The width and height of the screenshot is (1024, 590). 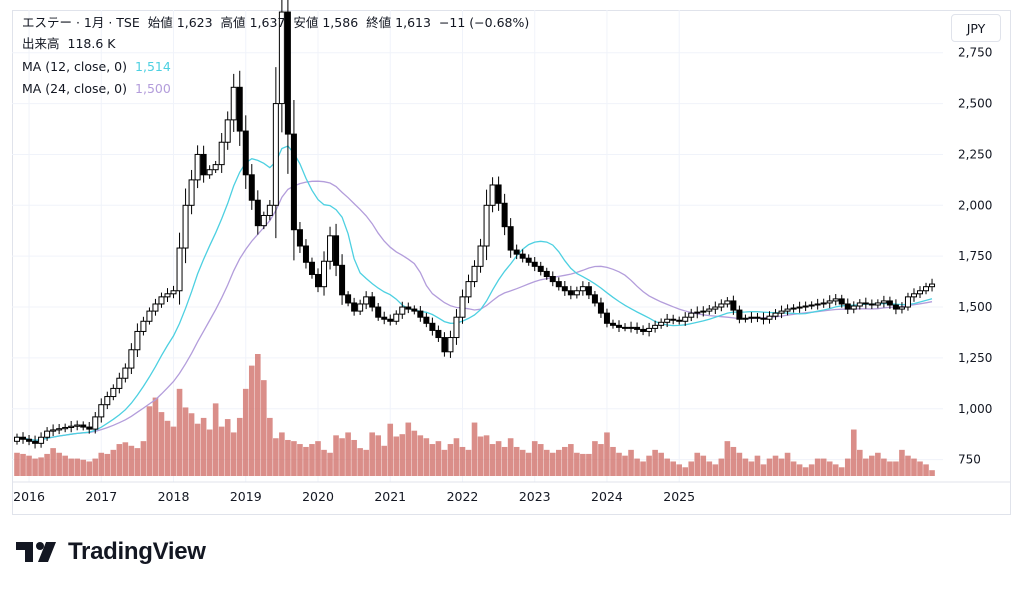 I want to click on currency-button: JPY, so click(x=976, y=28).